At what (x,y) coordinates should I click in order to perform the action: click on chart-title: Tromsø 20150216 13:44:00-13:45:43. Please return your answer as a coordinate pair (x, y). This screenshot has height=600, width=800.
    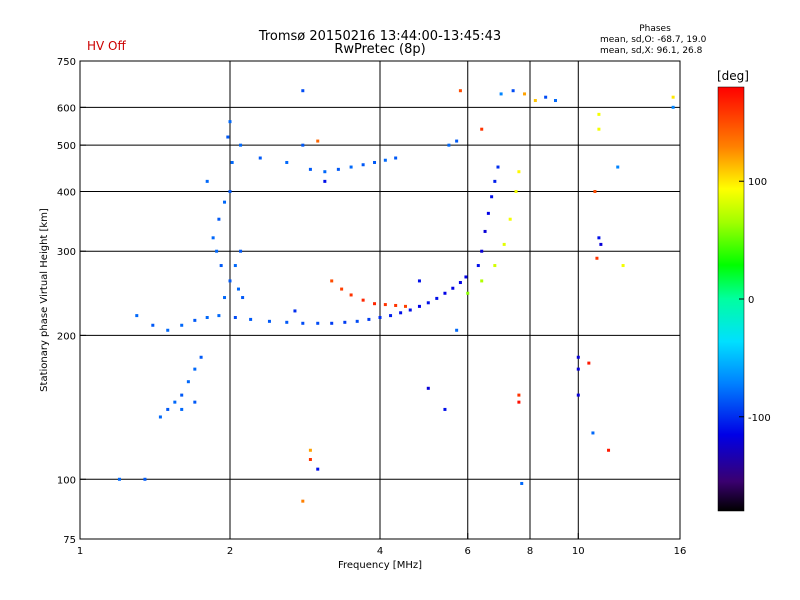
    Looking at the image, I should click on (379, 36).